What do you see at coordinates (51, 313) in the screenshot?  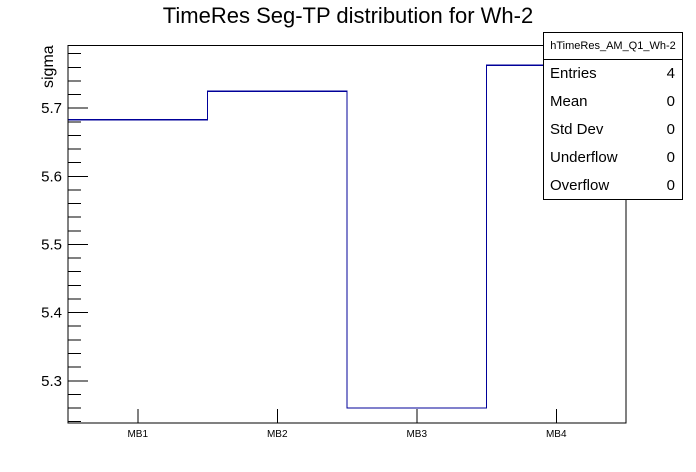 I see `y-tick-label: 5.4` at bounding box center [51, 313].